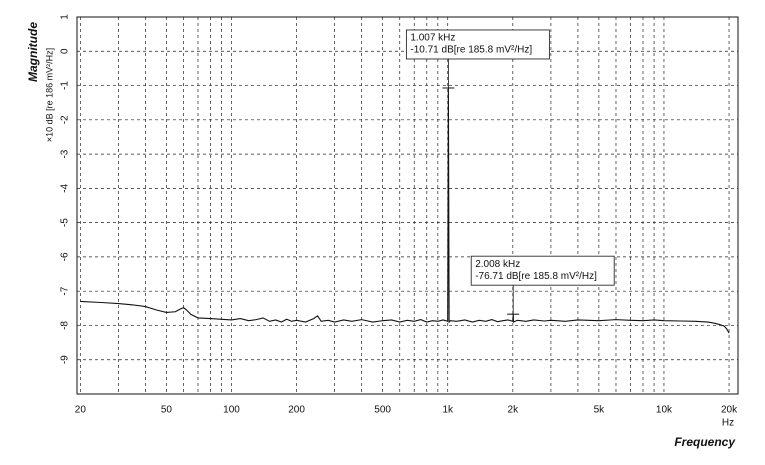  I want to click on annotation-text: -10.71 dB[re 185.8 mV²/Hz], so click(471, 50).